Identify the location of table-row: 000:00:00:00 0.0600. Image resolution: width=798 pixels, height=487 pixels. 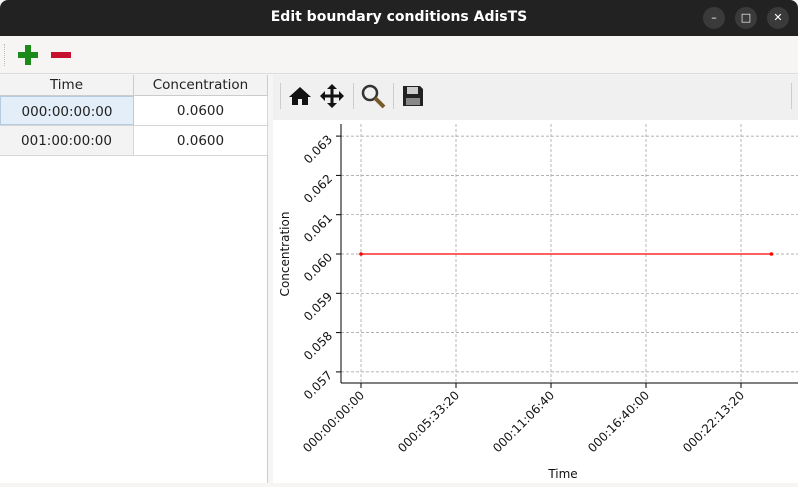
(134, 111).